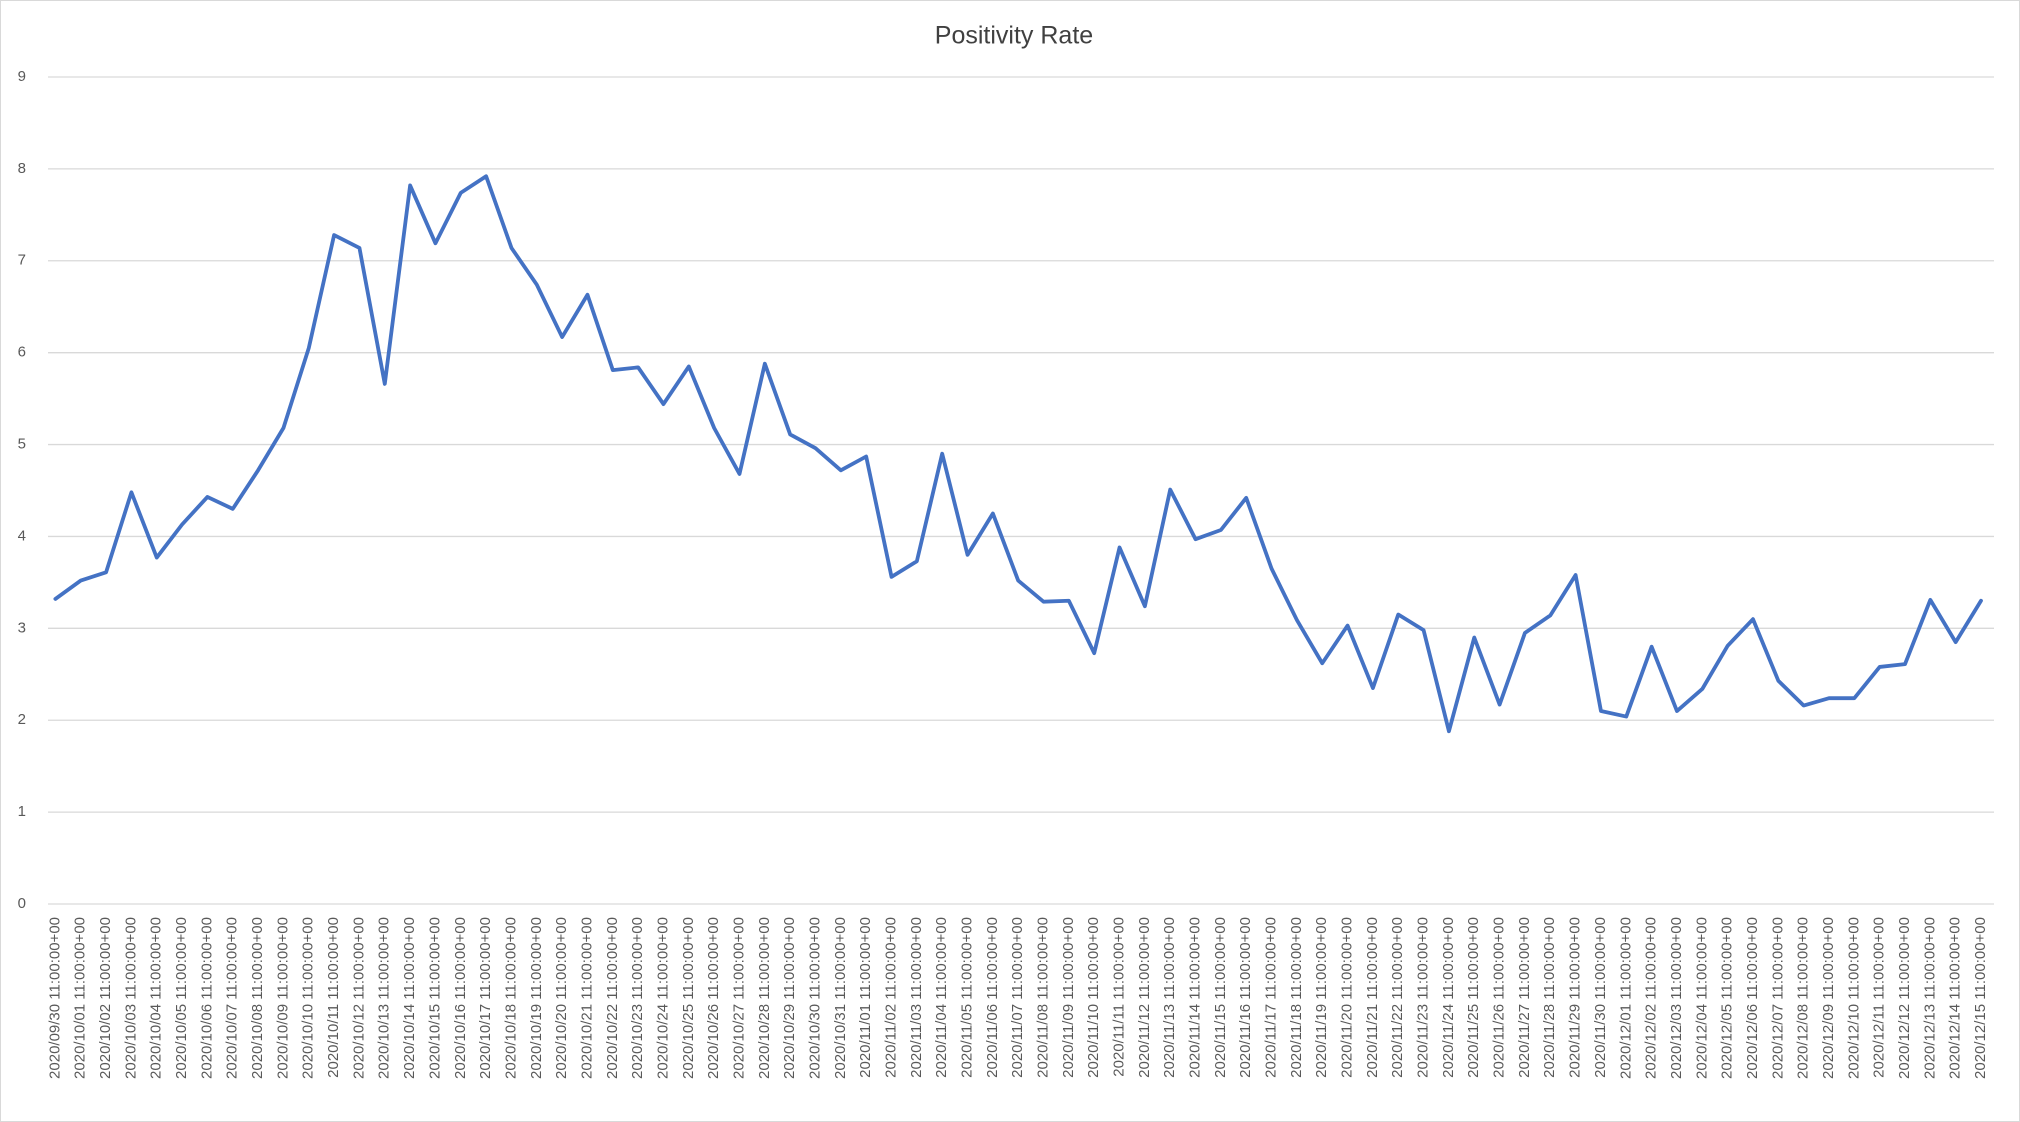 This screenshot has height=1122, width=2020. I want to click on chart-title: Positivity Rate, so click(1014, 36).